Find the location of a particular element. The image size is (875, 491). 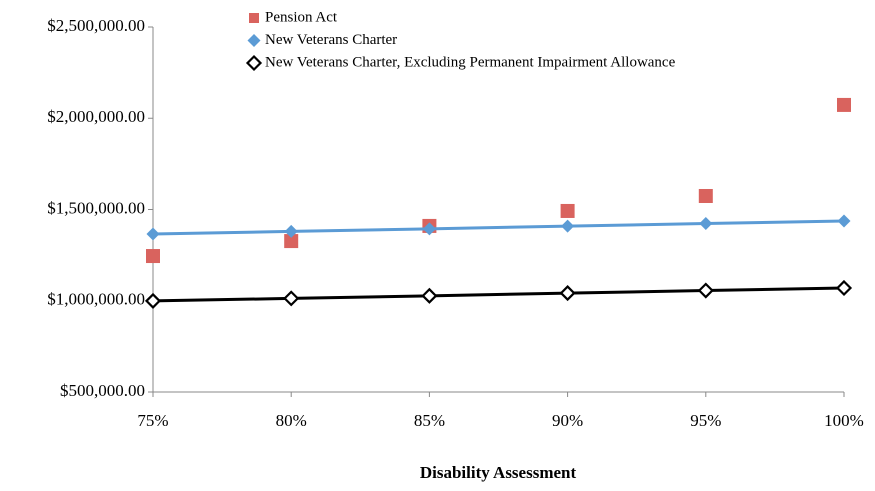

y-tick-label: $2,000,000.00 is located at coordinates (96, 116).